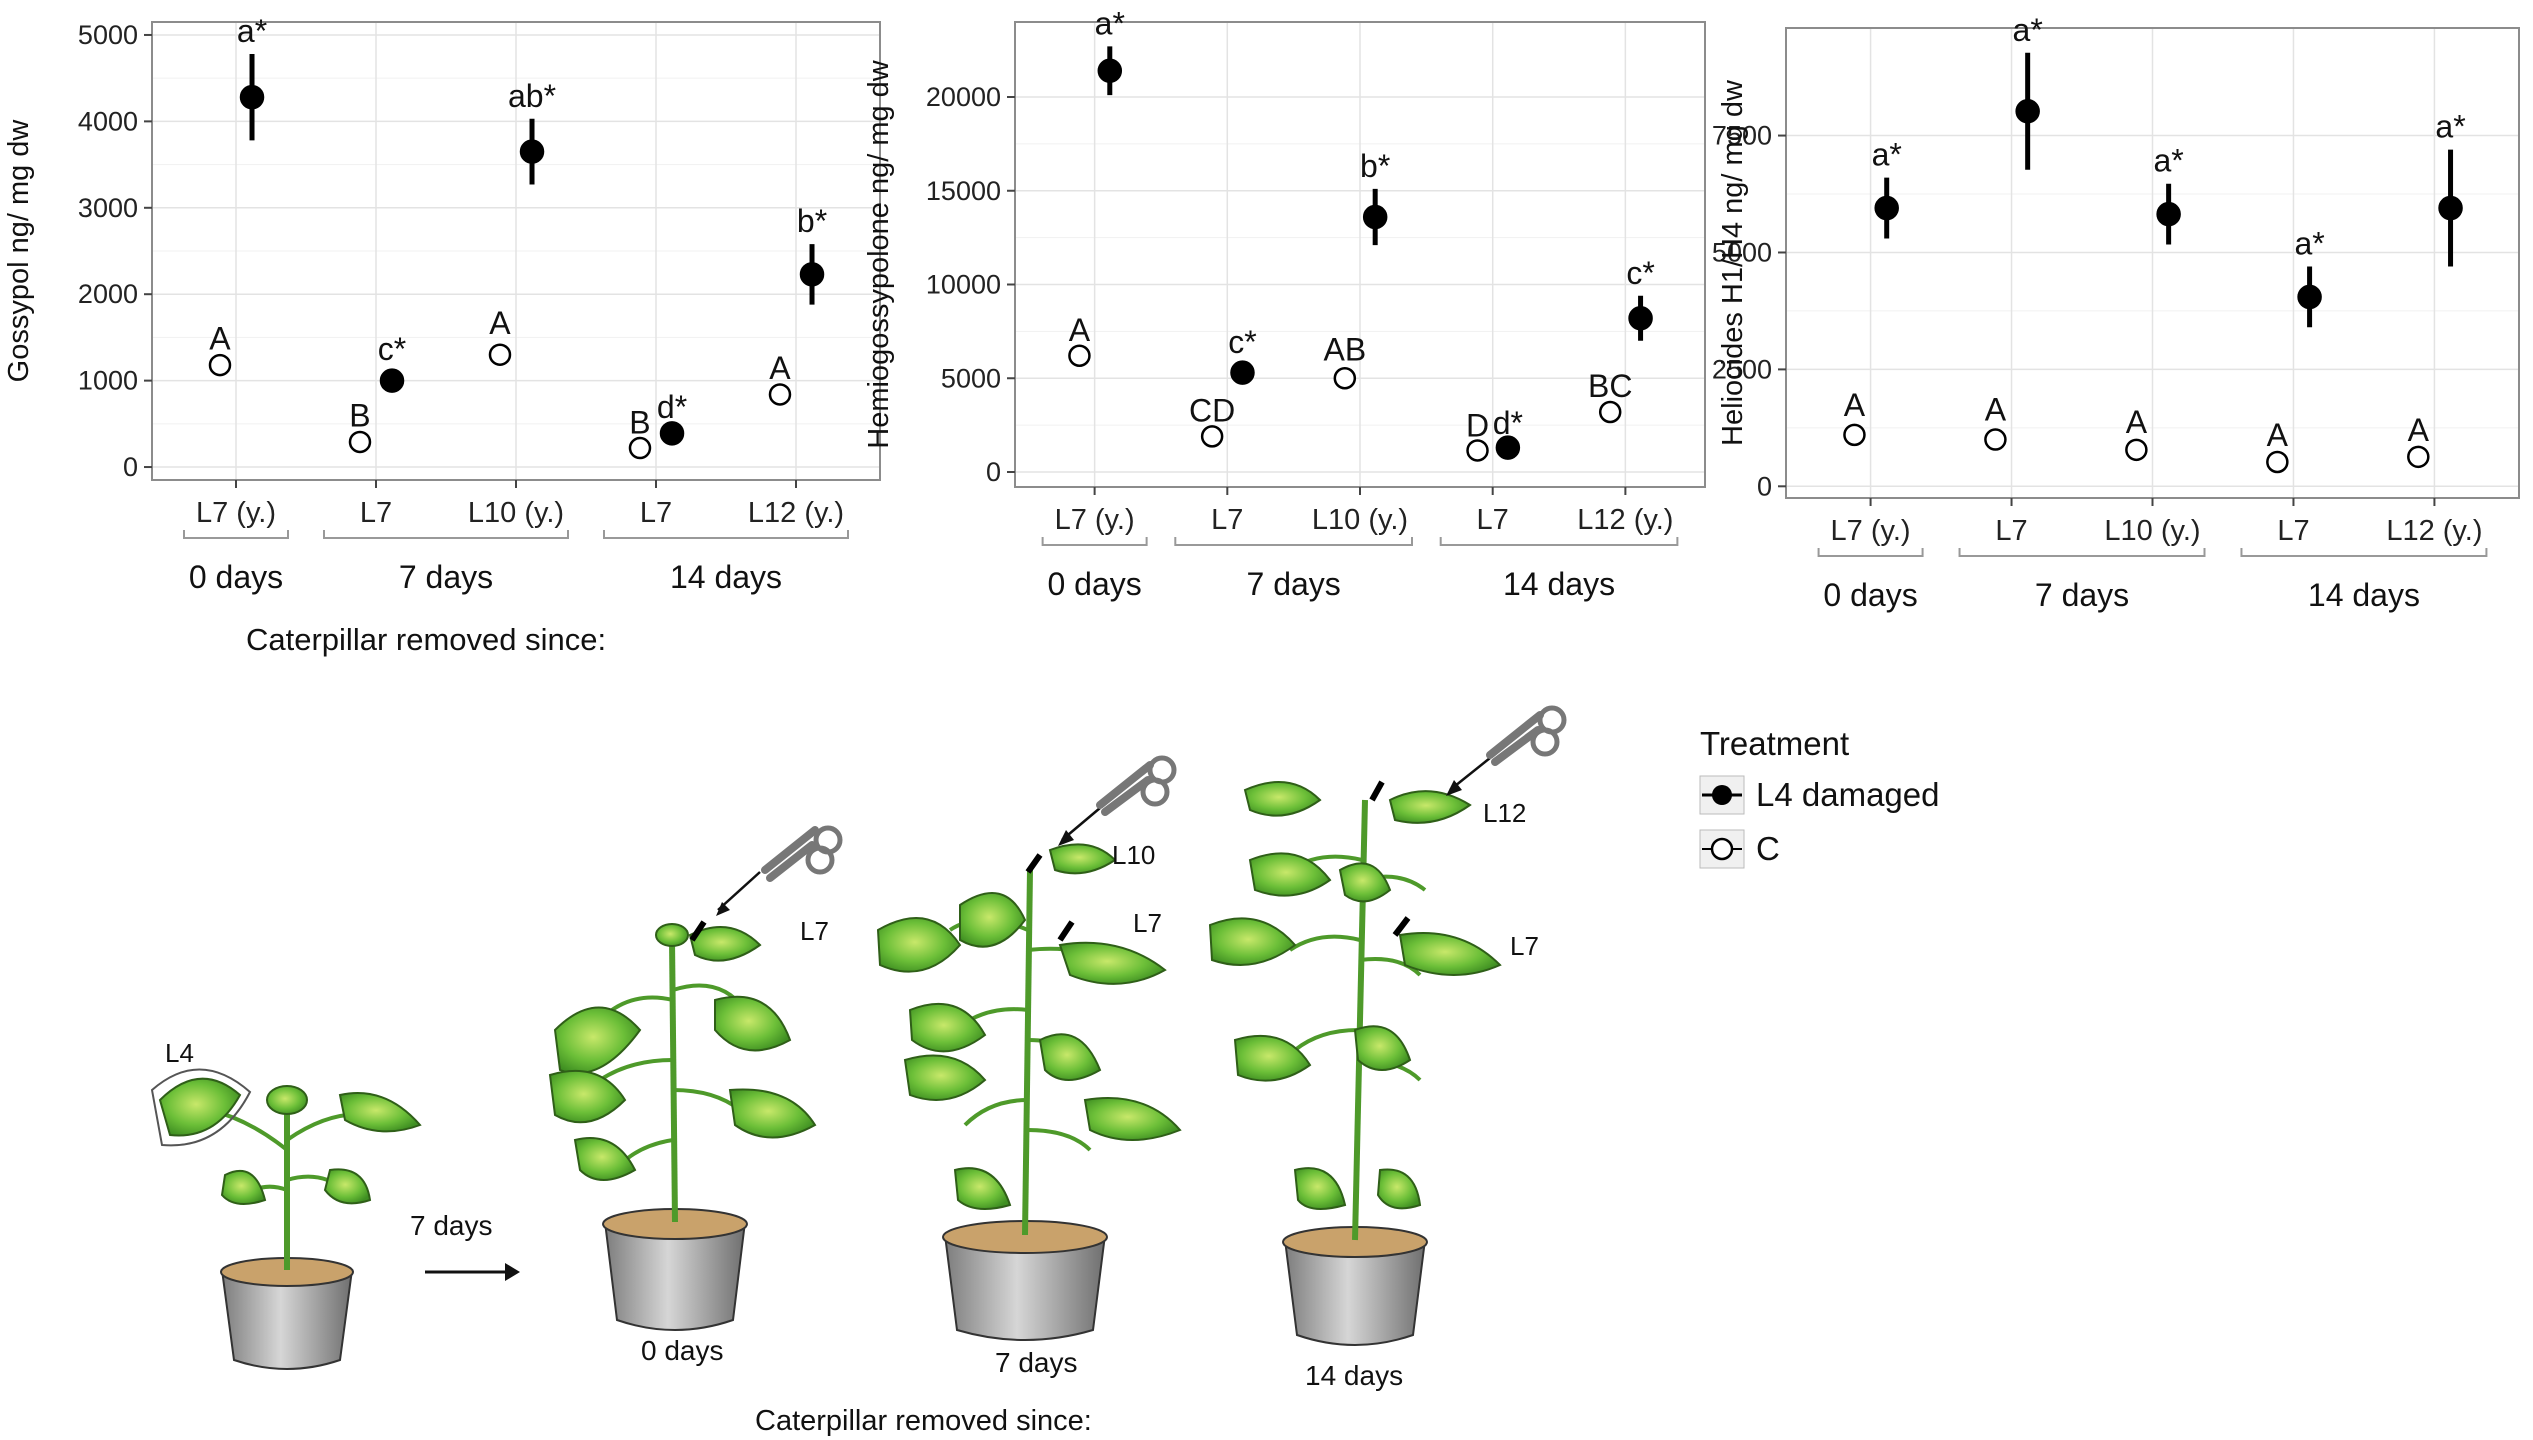  Describe the element at coordinates (1354, 1375) in the screenshot. I see `plant-label-14-days: 14 days` at that location.